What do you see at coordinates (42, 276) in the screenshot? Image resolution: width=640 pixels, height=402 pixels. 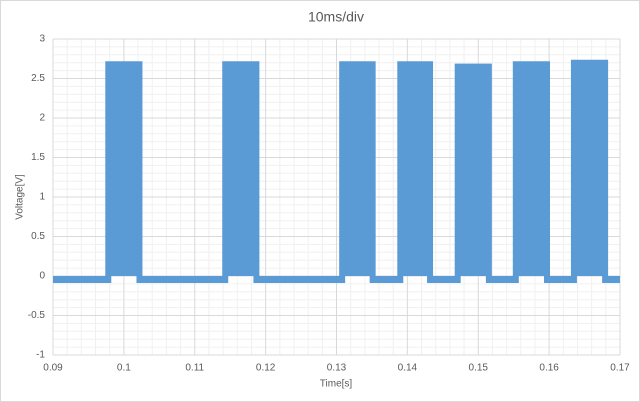 I see `y-tick-label: 0` at bounding box center [42, 276].